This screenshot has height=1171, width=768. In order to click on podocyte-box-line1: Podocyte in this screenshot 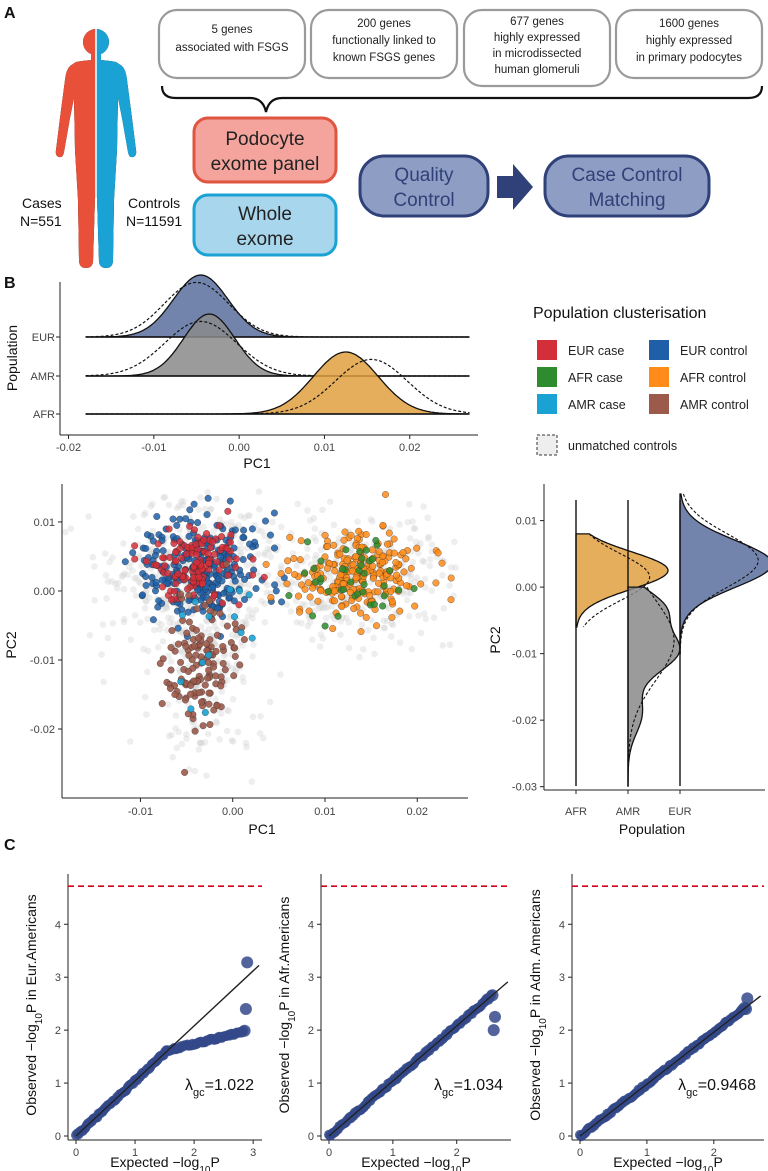, I will do `click(264, 139)`.